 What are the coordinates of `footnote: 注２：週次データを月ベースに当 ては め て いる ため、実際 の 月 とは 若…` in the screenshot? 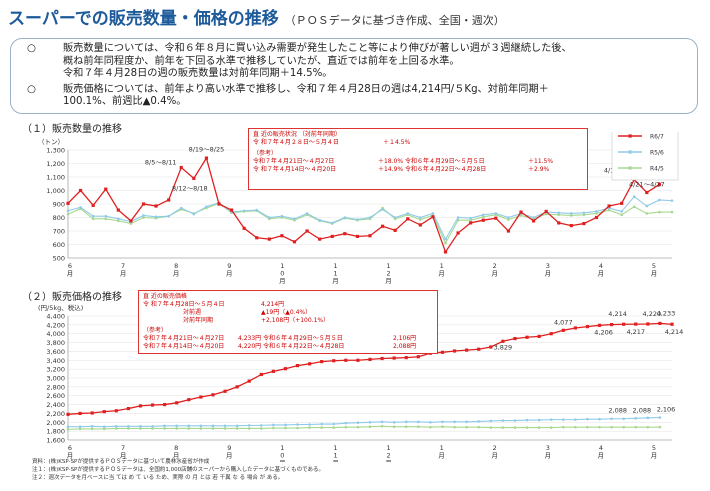 It's located at (158, 478).